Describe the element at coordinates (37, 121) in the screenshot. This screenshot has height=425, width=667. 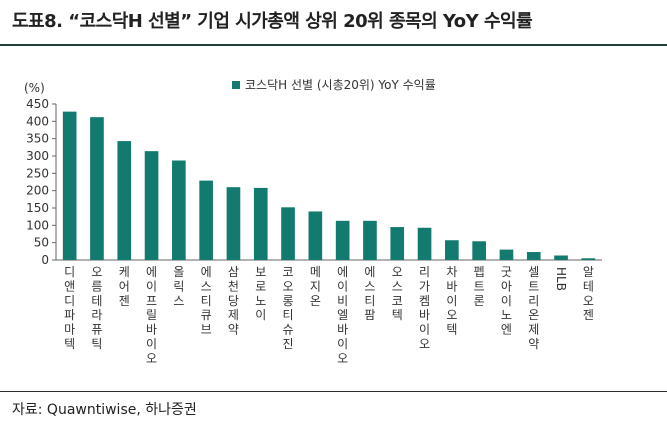
I see `y-tick-label: 400` at that location.